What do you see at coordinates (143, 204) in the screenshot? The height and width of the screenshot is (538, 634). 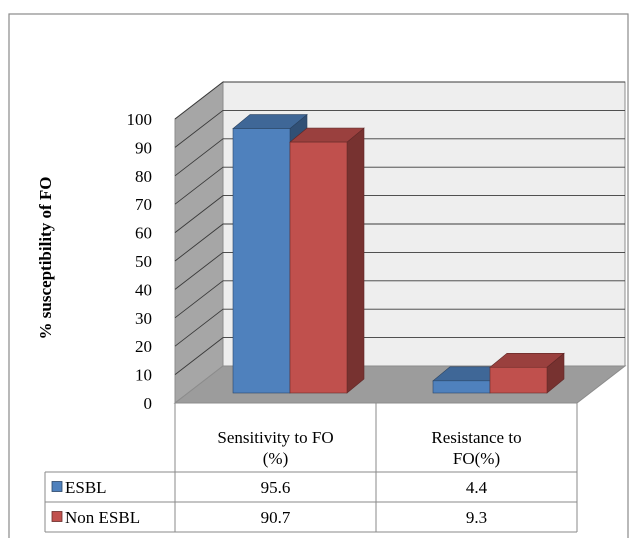 I see `y-tick-label: 70` at bounding box center [143, 204].